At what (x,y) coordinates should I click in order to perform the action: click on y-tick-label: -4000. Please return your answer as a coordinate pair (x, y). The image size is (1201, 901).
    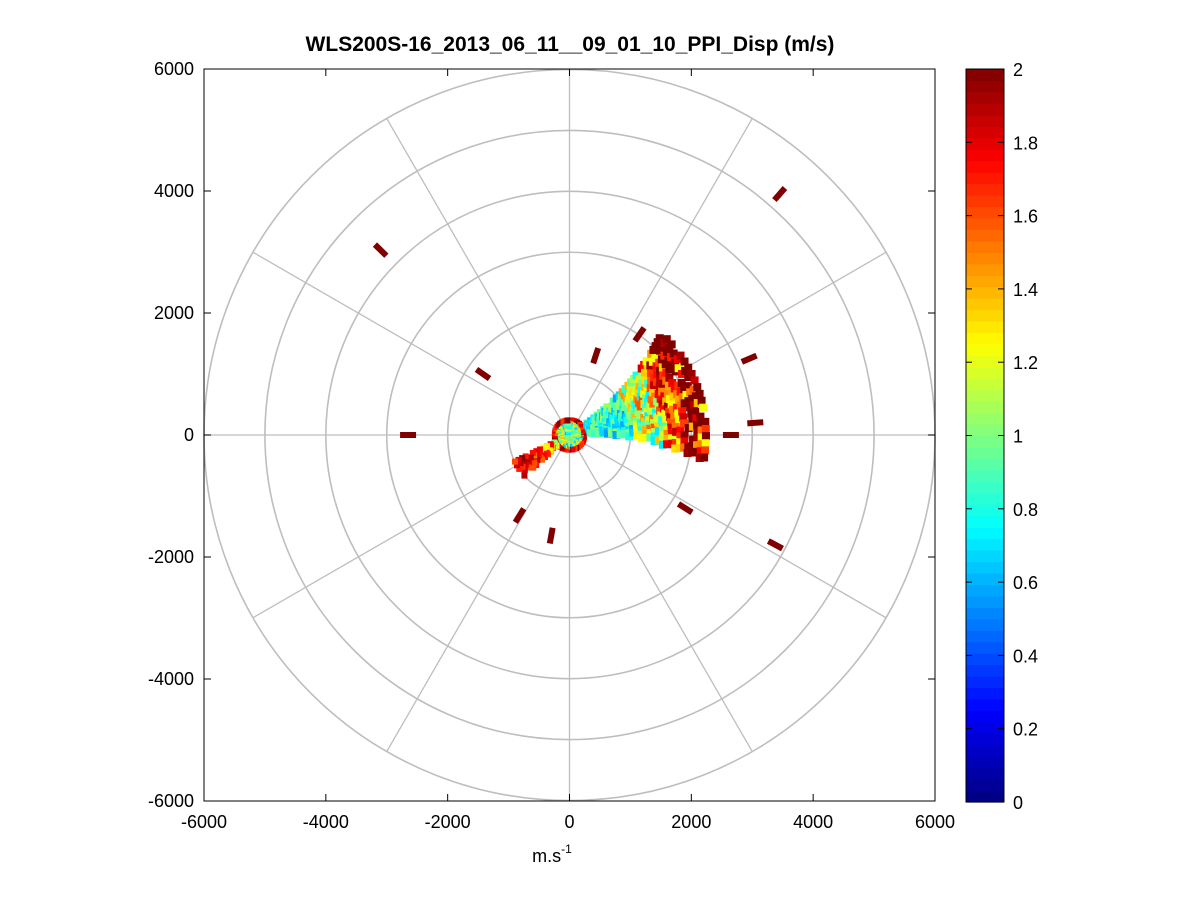
    Looking at the image, I should click on (171, 679).